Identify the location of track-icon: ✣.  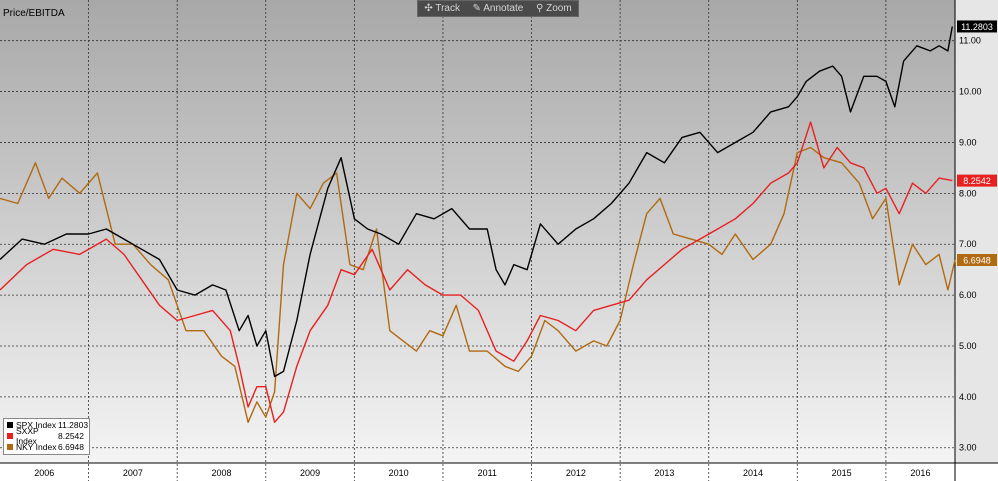
(428, 8).